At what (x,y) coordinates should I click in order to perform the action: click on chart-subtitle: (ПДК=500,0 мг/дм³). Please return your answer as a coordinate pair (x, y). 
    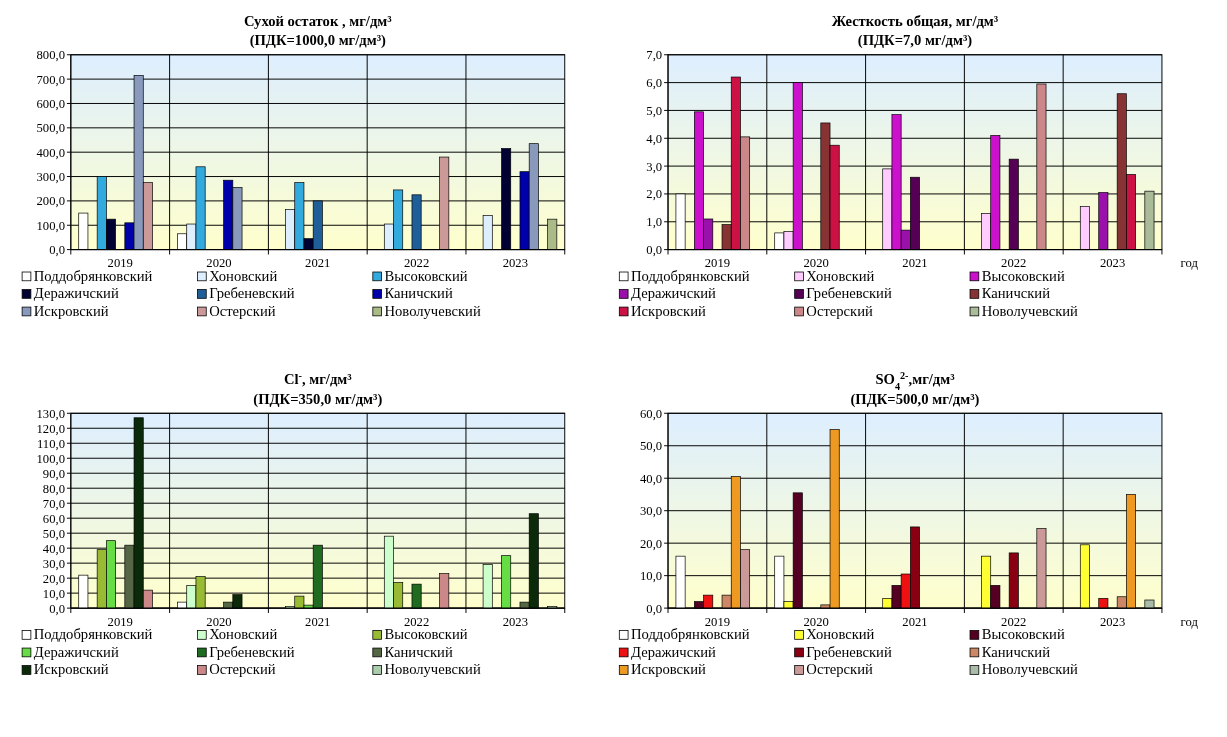
    Looking at the image, I should click on (915, 399).